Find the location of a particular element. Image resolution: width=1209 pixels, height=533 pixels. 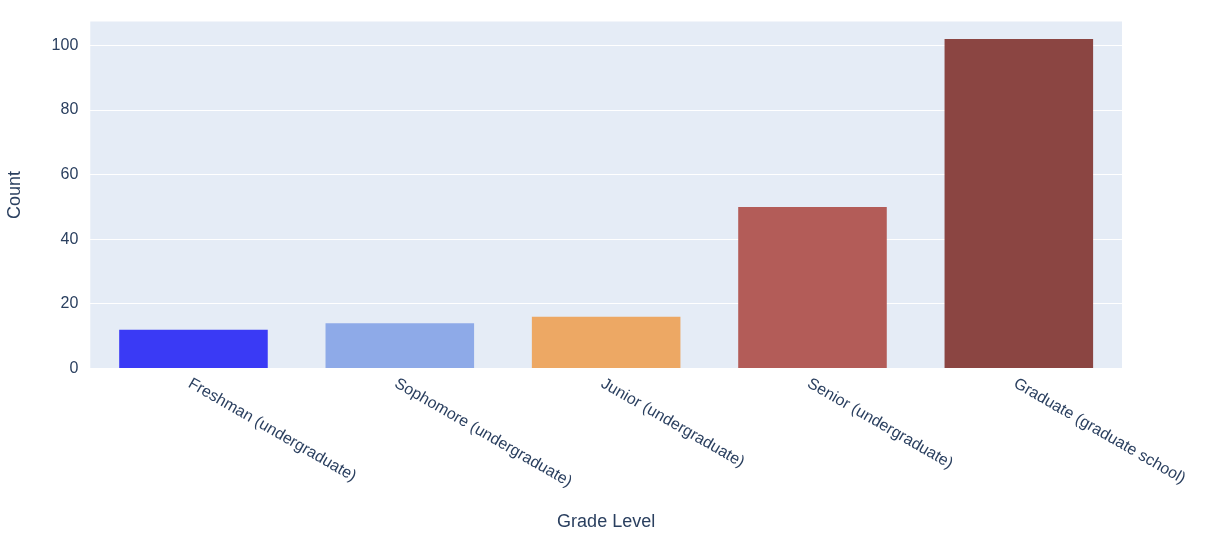

y-tick-label: 80 is located at coordinates (69, 109).